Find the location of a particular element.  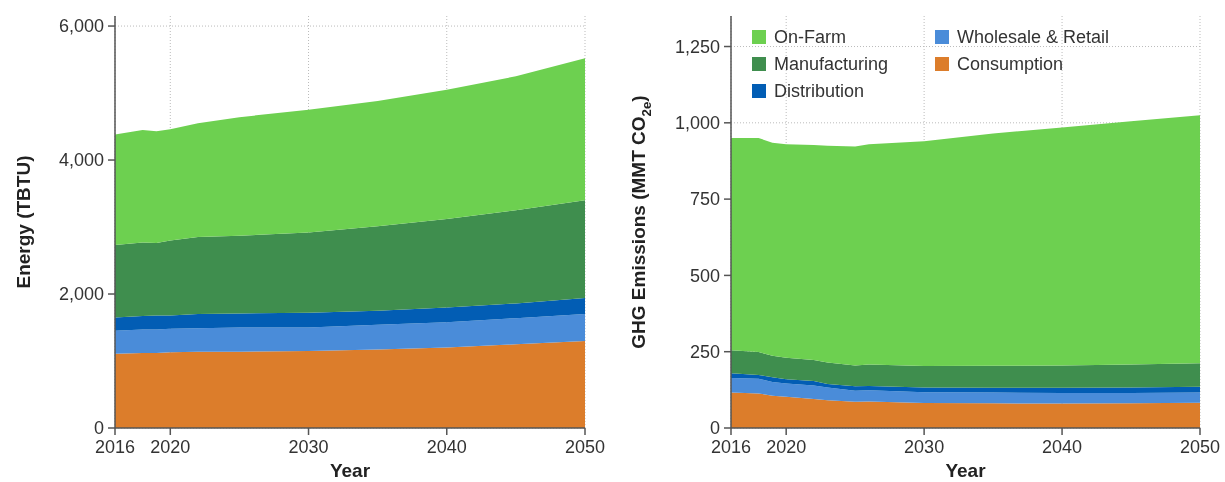

legend-label: On-Farm is located at coordinates (810, 37).